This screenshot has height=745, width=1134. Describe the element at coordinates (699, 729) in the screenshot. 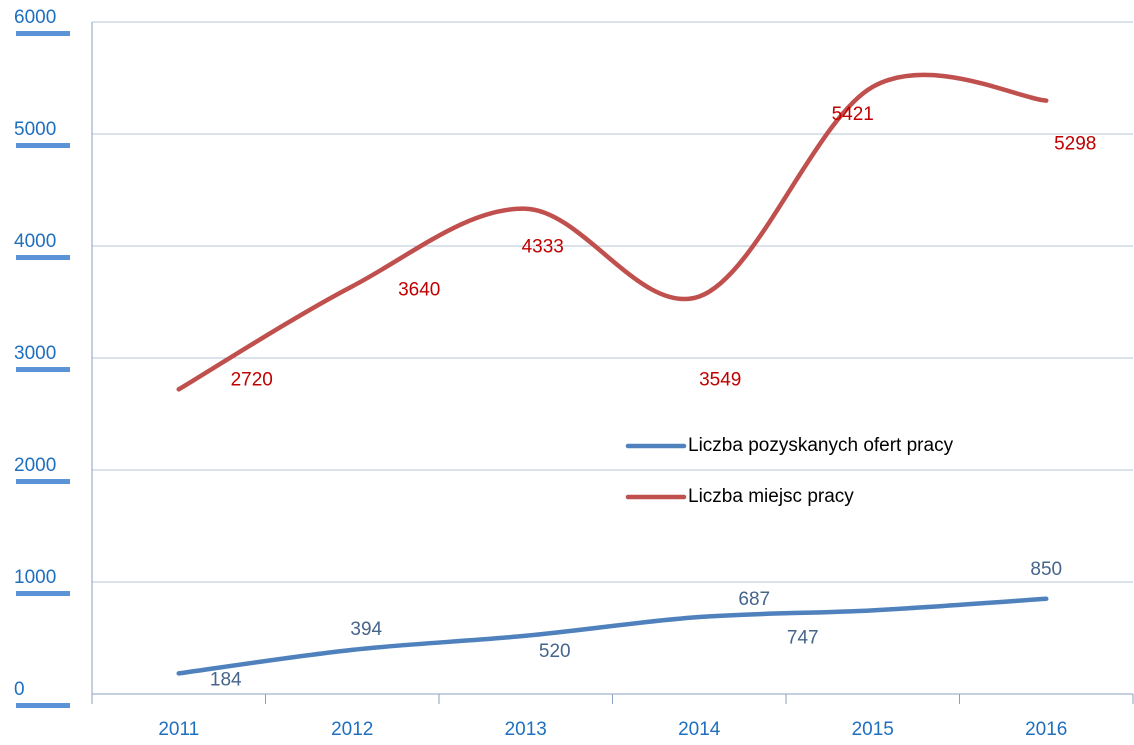

I see `x-tick-label: 2014` at that location.